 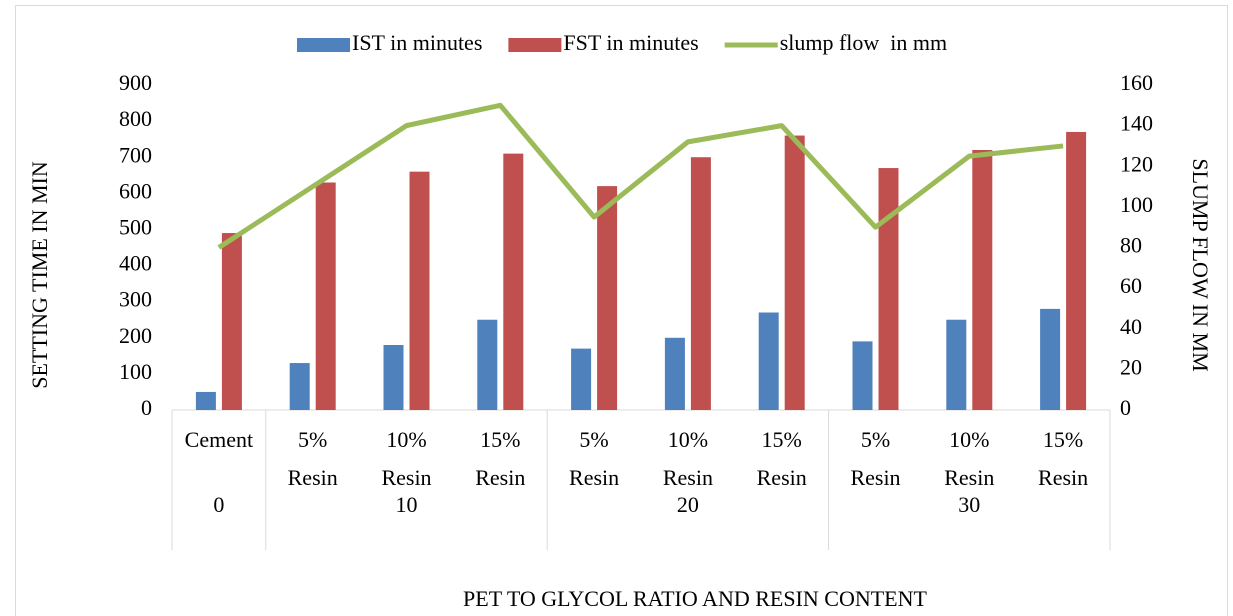 I want to click on x-group-label: 30, so click(x=969, y=504).